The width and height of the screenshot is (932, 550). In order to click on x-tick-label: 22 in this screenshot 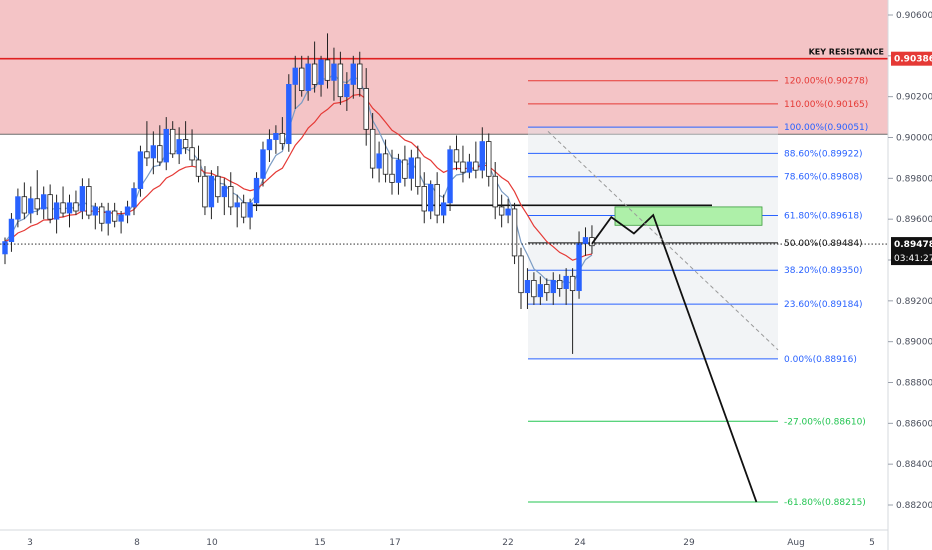, I will do `click(507, 543)`.